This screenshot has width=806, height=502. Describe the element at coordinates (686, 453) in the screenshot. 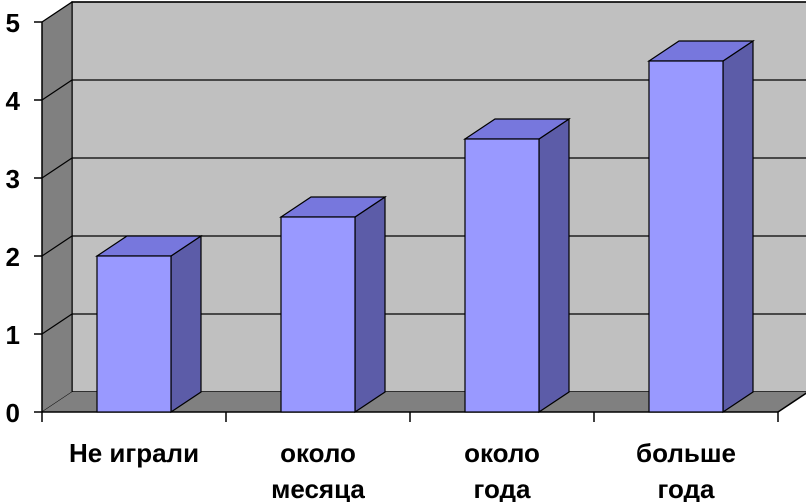

I see `x-tick-label-line: больше` at that location.